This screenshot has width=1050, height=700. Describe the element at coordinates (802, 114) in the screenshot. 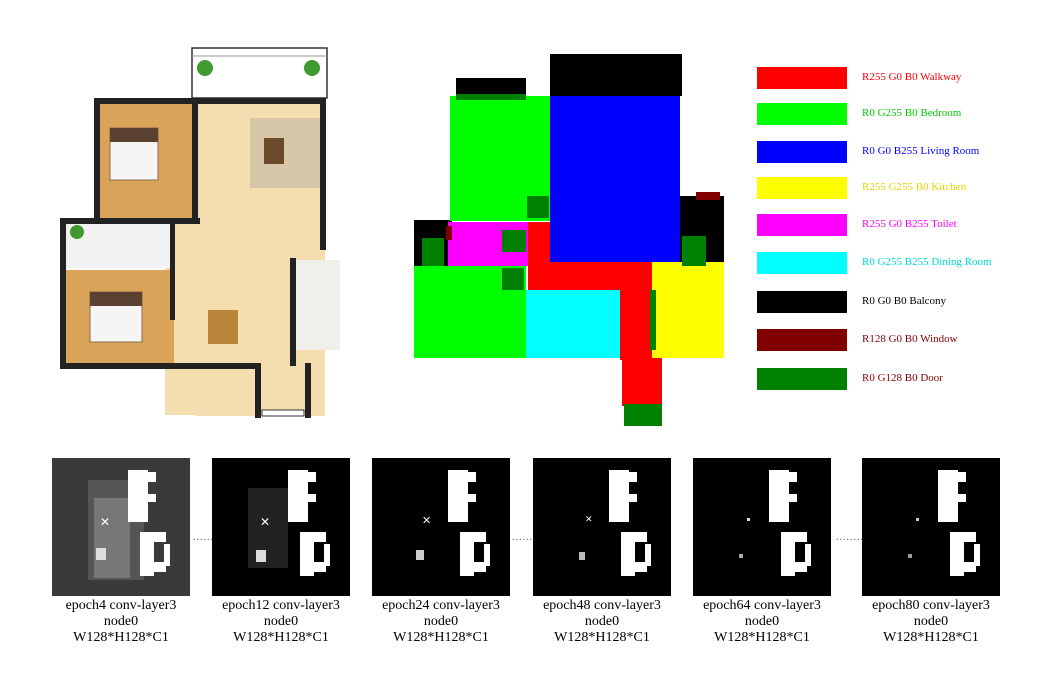

I see `legend-swatch-bedroom` at that location.